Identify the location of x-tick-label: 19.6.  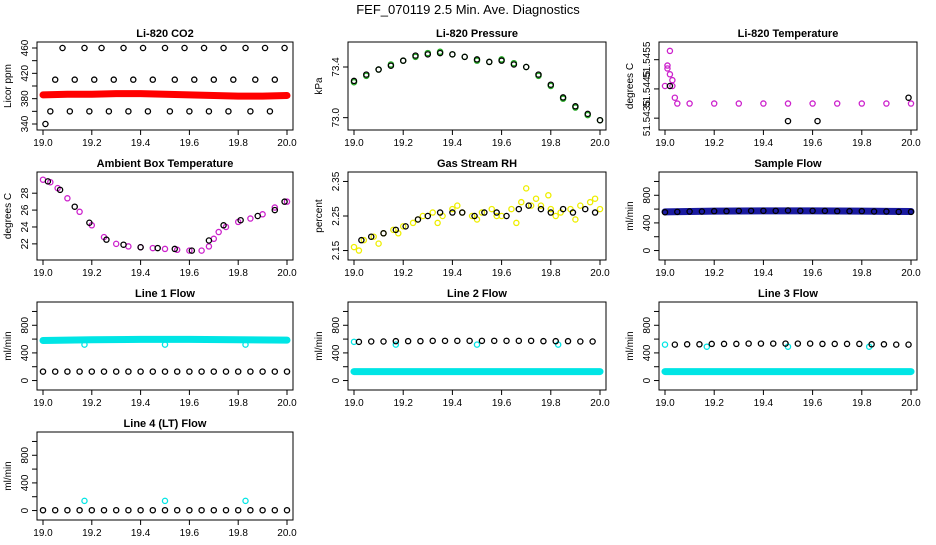
(190, 273).